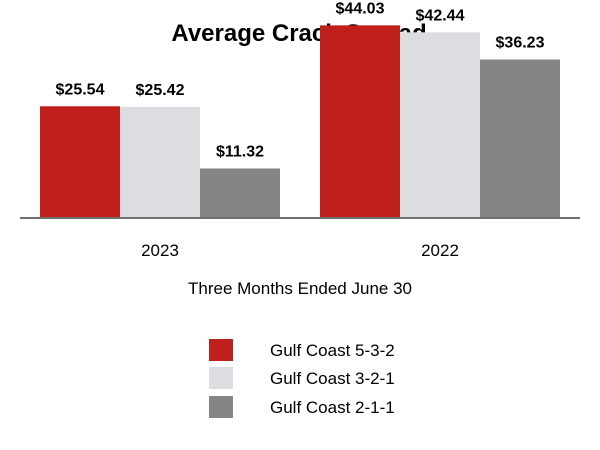  I want to click on bar-gulf-coast-2-1-1-2023, so click(240, 193).